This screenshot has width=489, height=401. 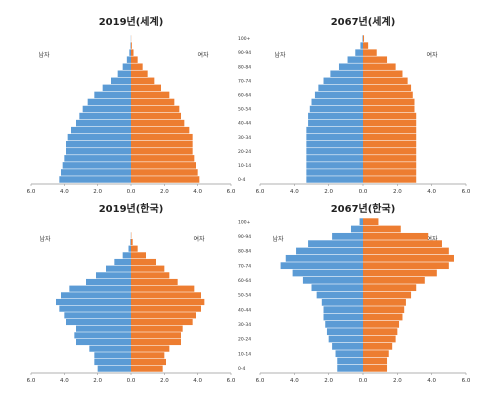 What do you see at coordinates (199, 239) in the screenshot?
I see `female-label: 여자` at bounding box center [199, 239].